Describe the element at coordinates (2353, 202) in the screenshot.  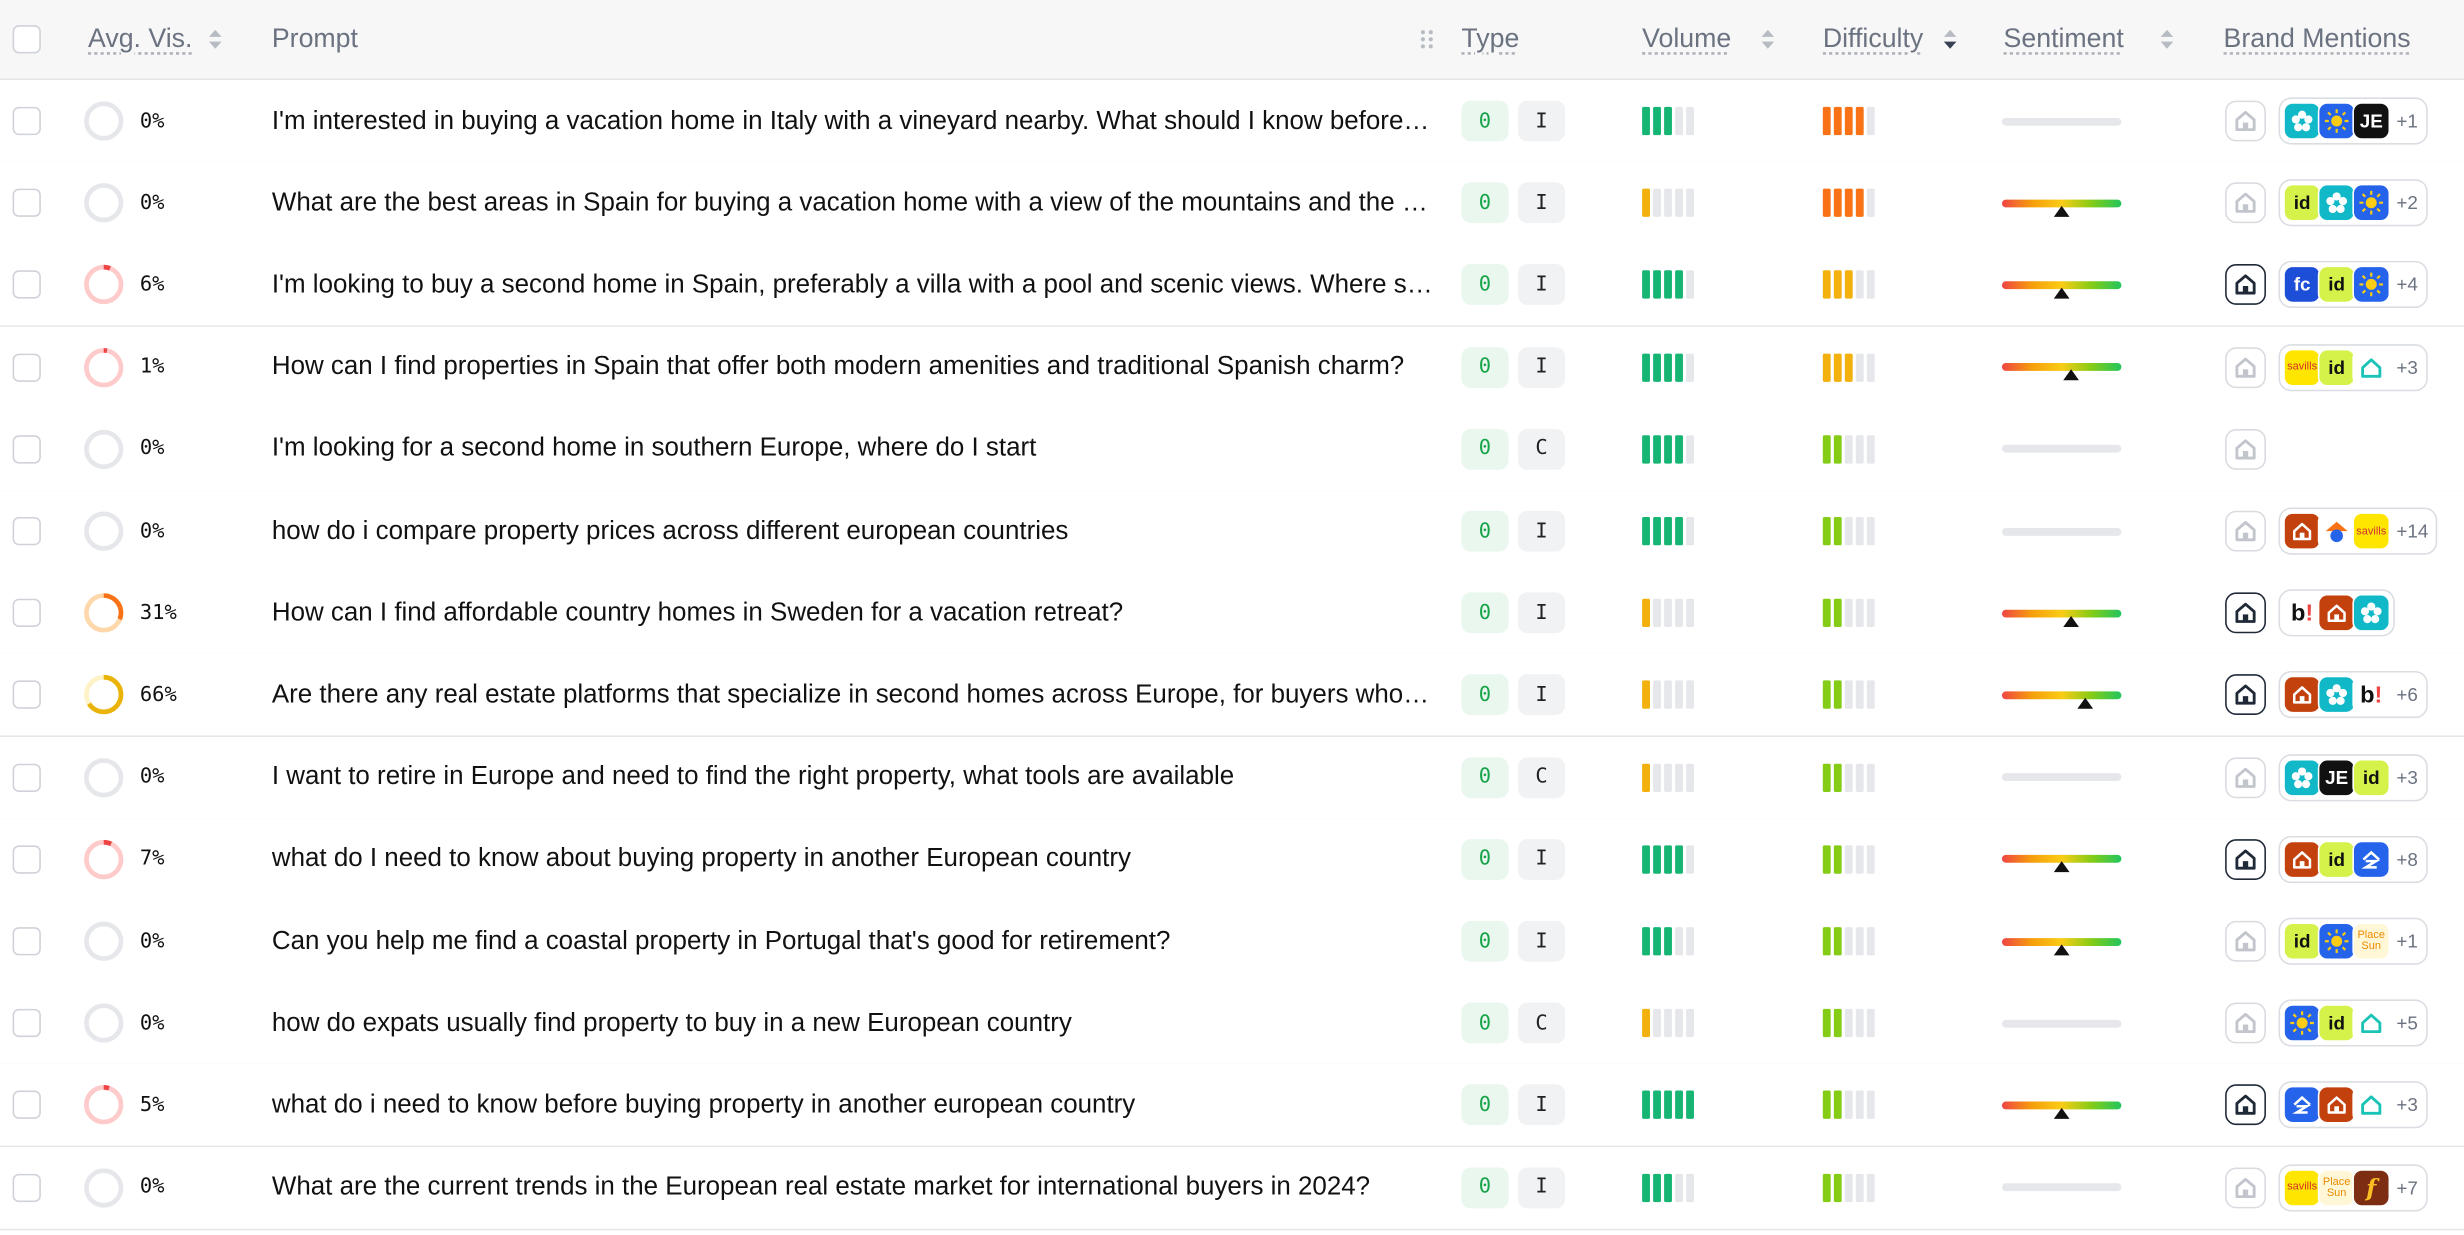
I see `brand-mentions-group: id +2` at that location.